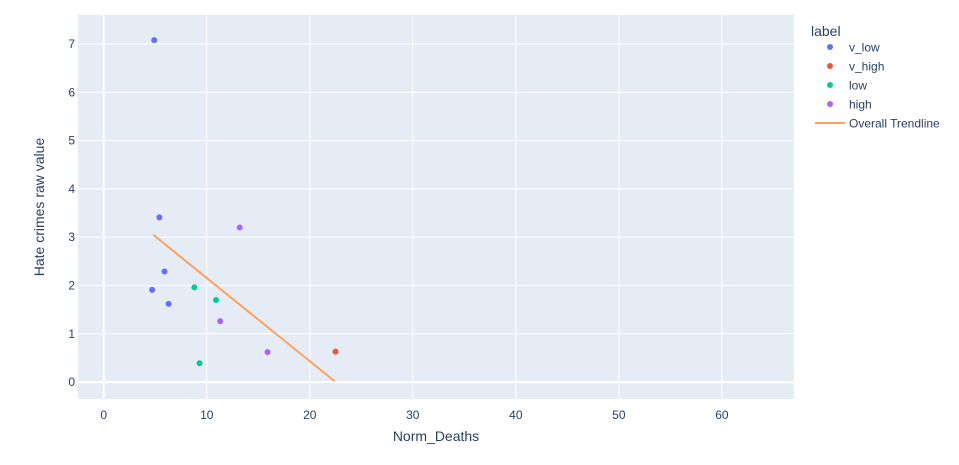  I want to click on x-tick-labels: 0 10 20 30 40 50 60, so click(414, 415).